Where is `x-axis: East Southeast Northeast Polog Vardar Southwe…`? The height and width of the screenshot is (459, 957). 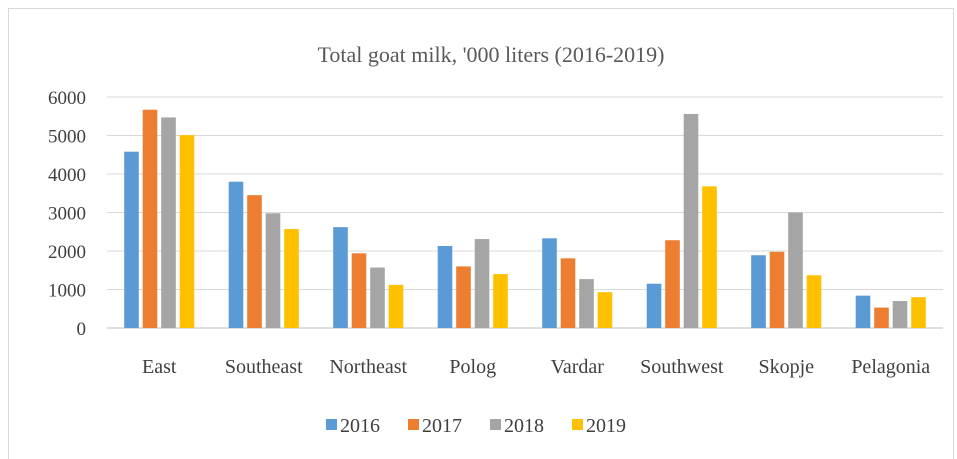 x-axis: East Southeast Northeast Polog Vardar Southwe… is located at coordinates (536, 367).